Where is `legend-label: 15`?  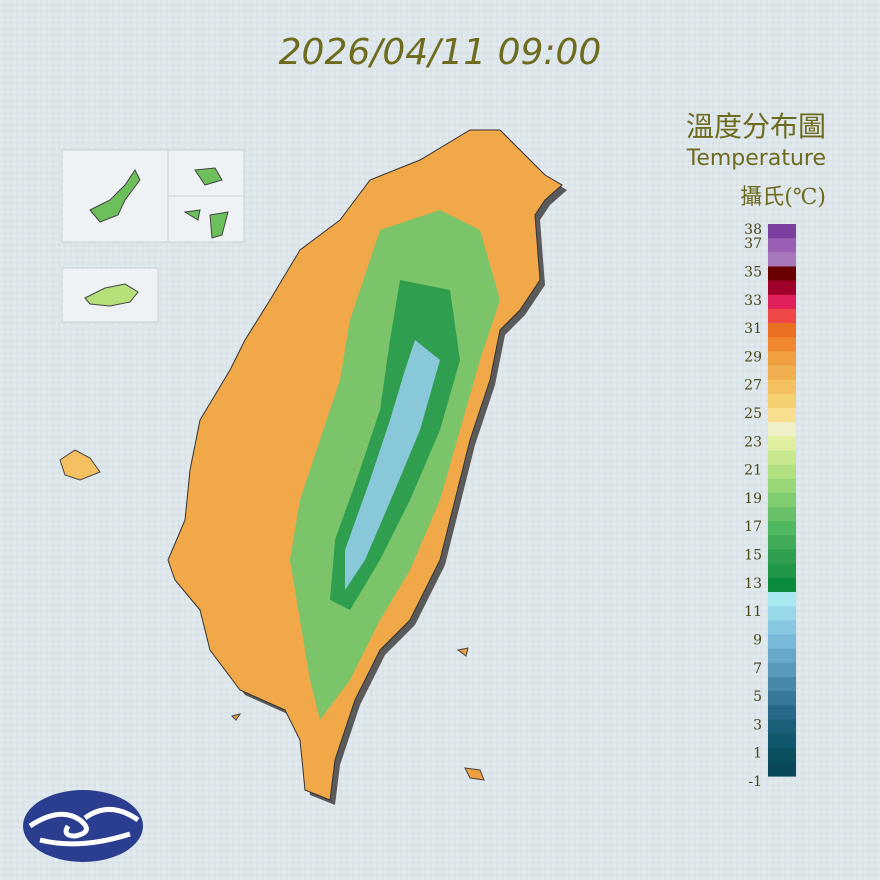 legend-label: 15 is located at coordinates (753, 556).